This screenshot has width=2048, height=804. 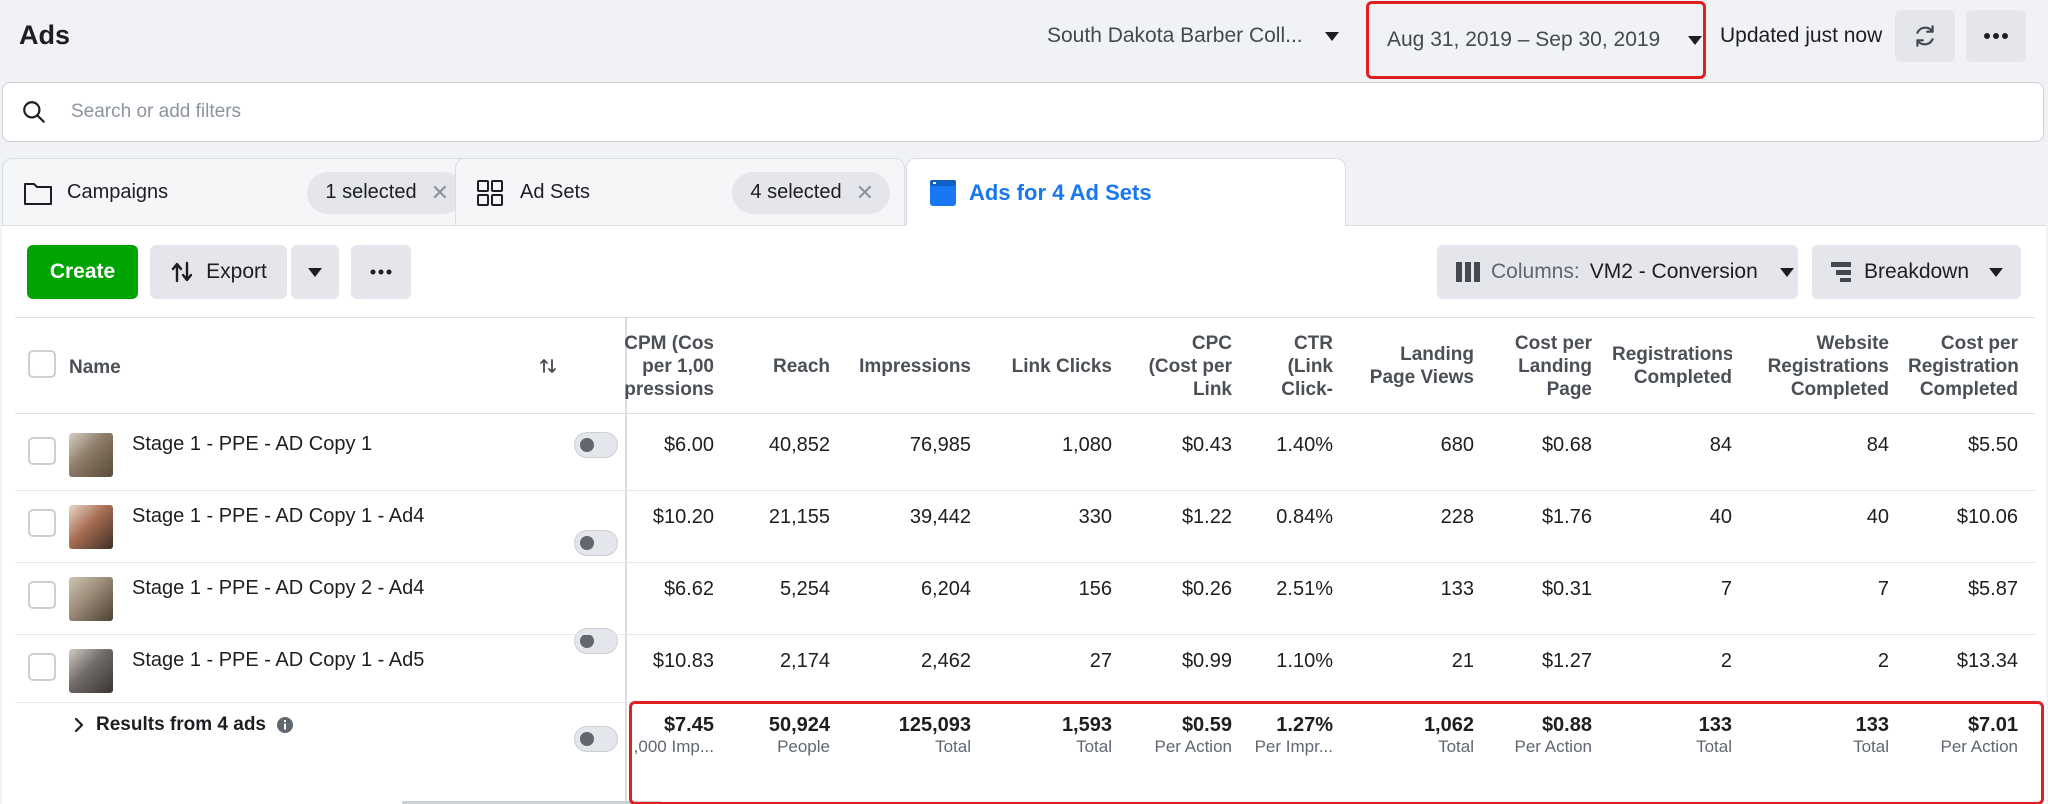 What do you see at coordinates (34, 112) in the screenshot?
I see `search-icon` at bounding box center [34, 112].